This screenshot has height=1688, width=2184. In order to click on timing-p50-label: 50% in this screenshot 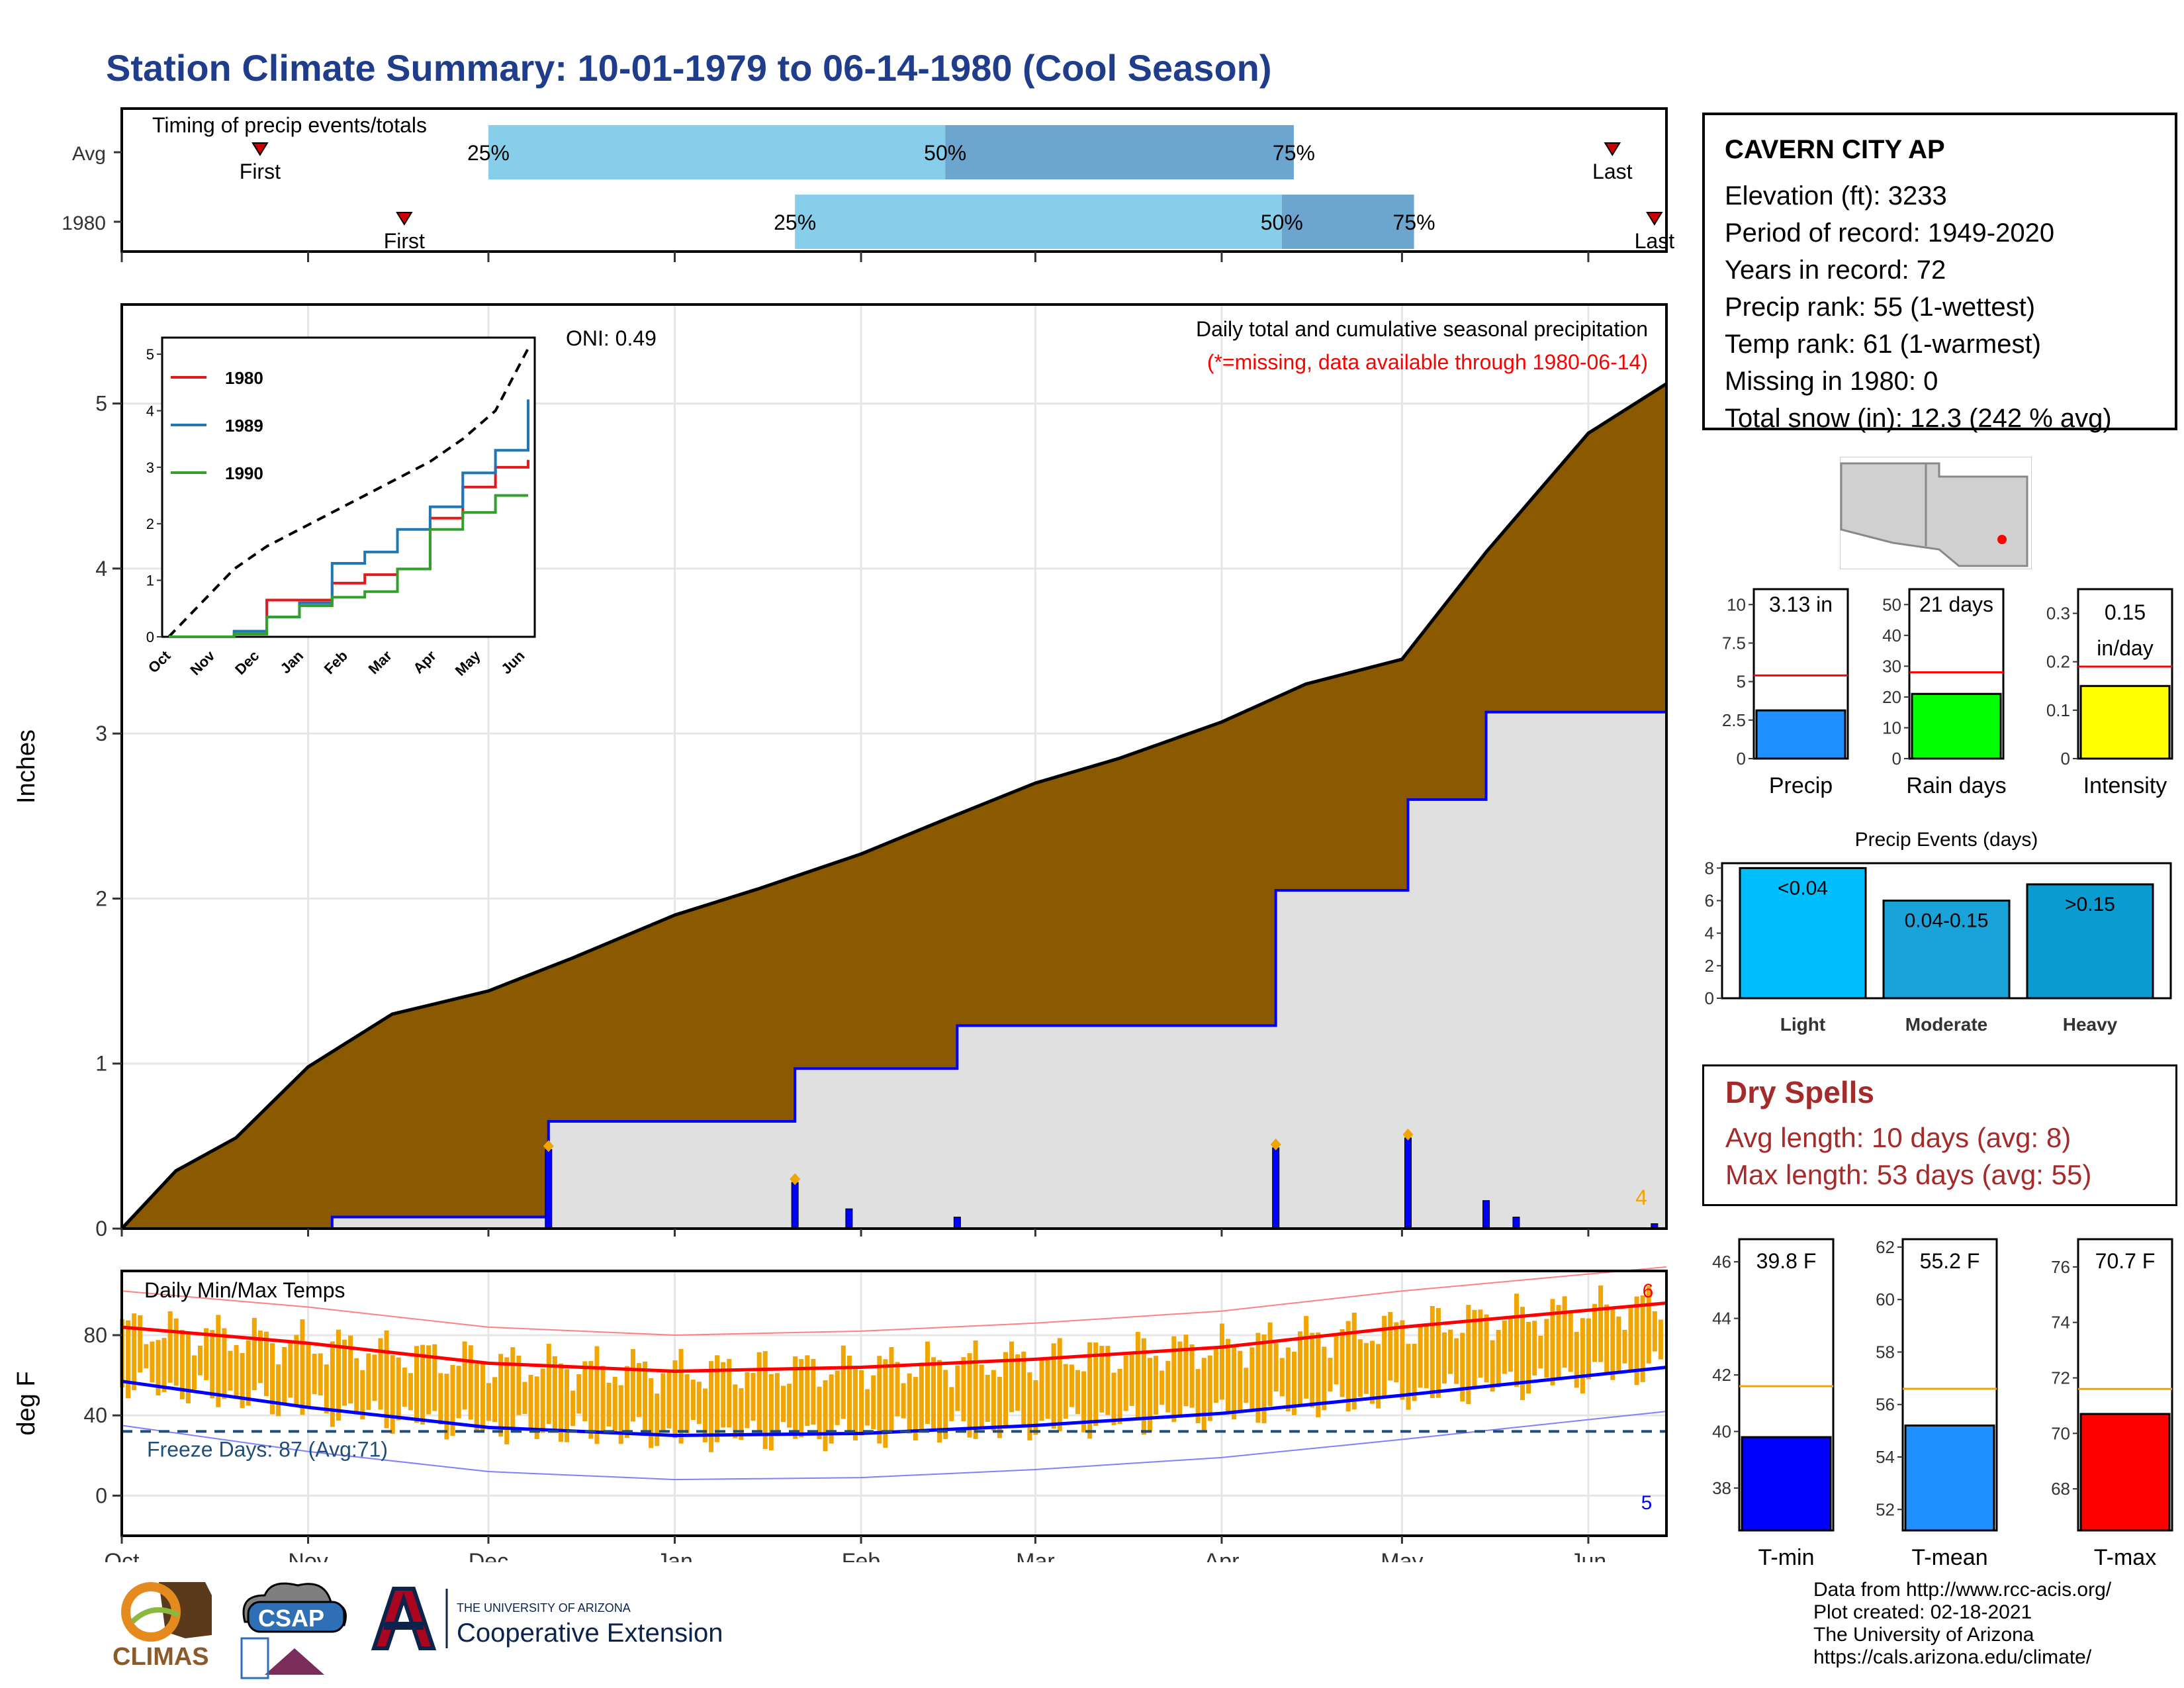, I will do `click(1282, 222)`.